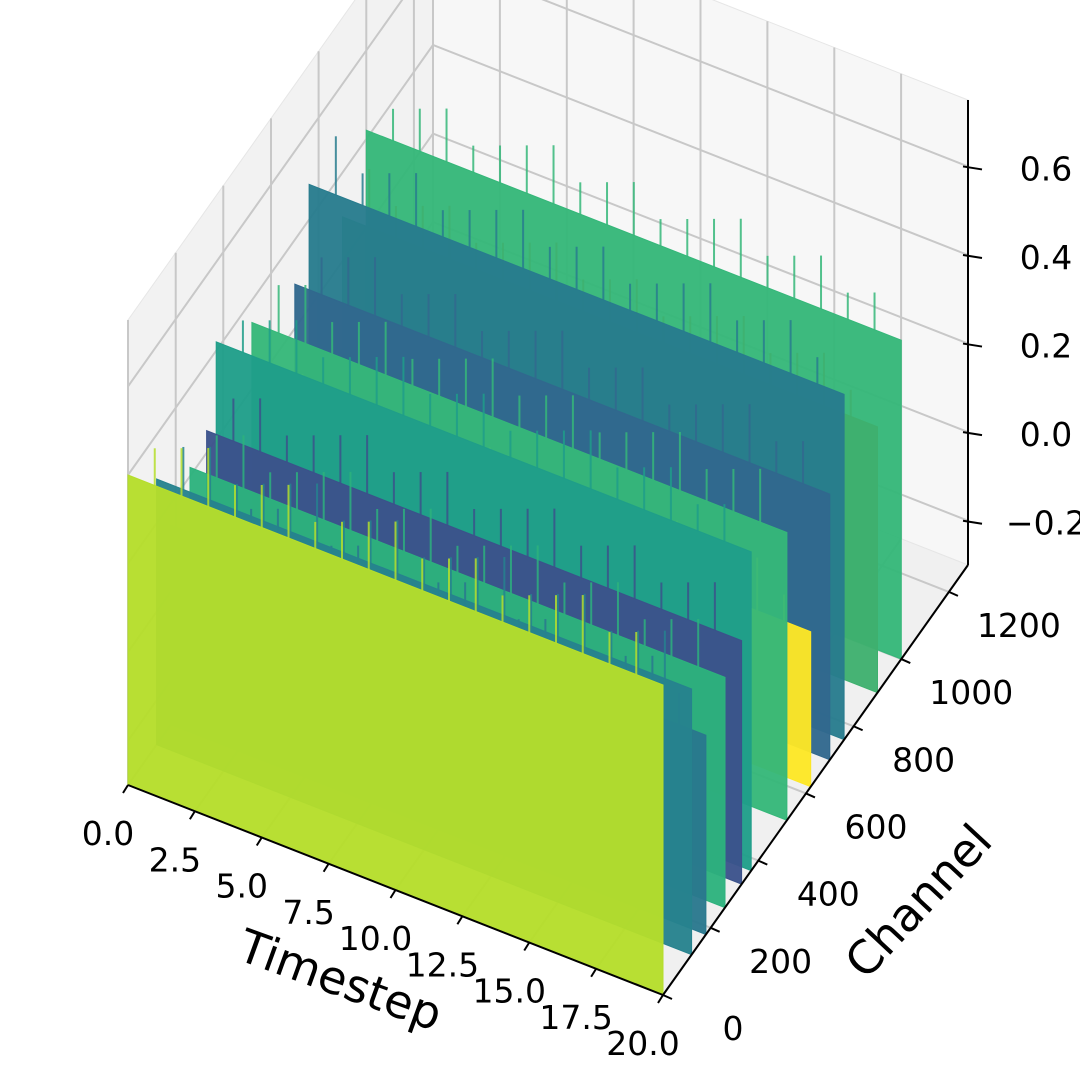 The width and height of the screenshot is (1080, 1085). What do you see at coordinates (923, 759) in the screenshot?
I see `y-tick-label: 800` at bounding box center [923, 759].